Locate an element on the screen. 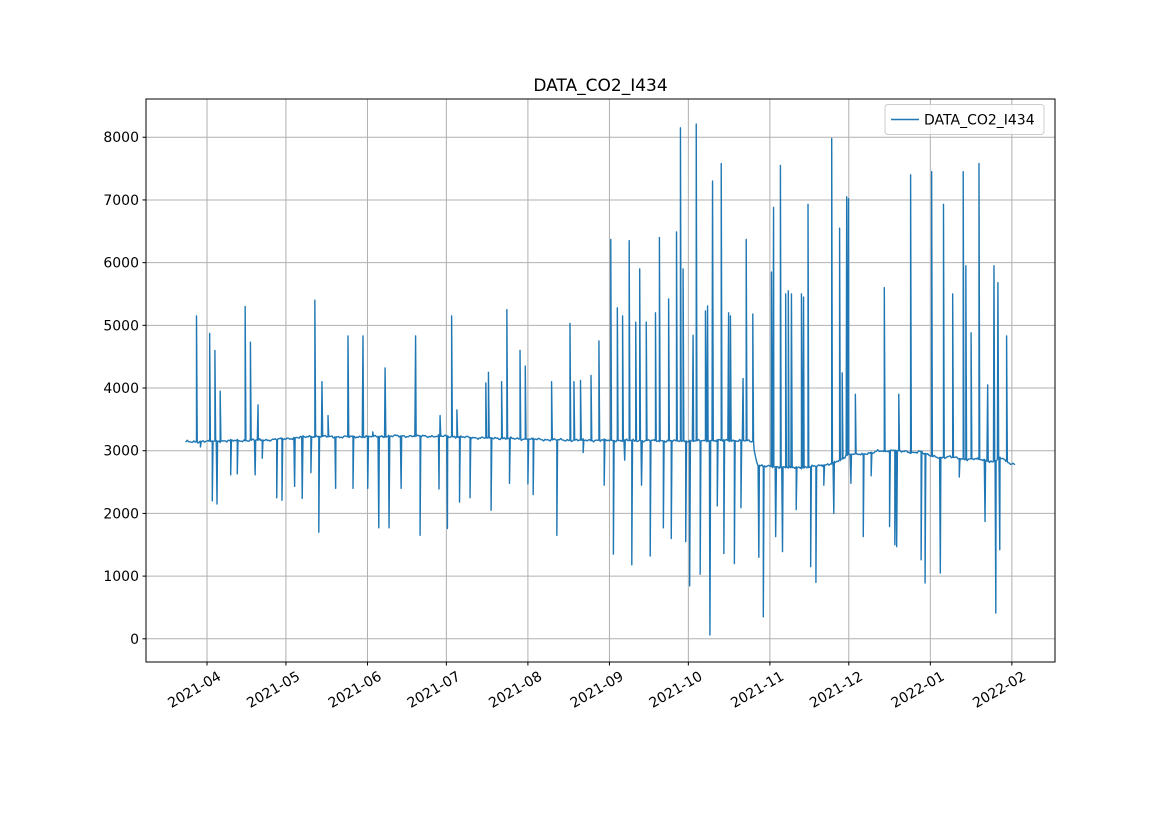 This screenshot has height=827, width=1169. y-tick-label: 0 is located at coordinates (134, 640).